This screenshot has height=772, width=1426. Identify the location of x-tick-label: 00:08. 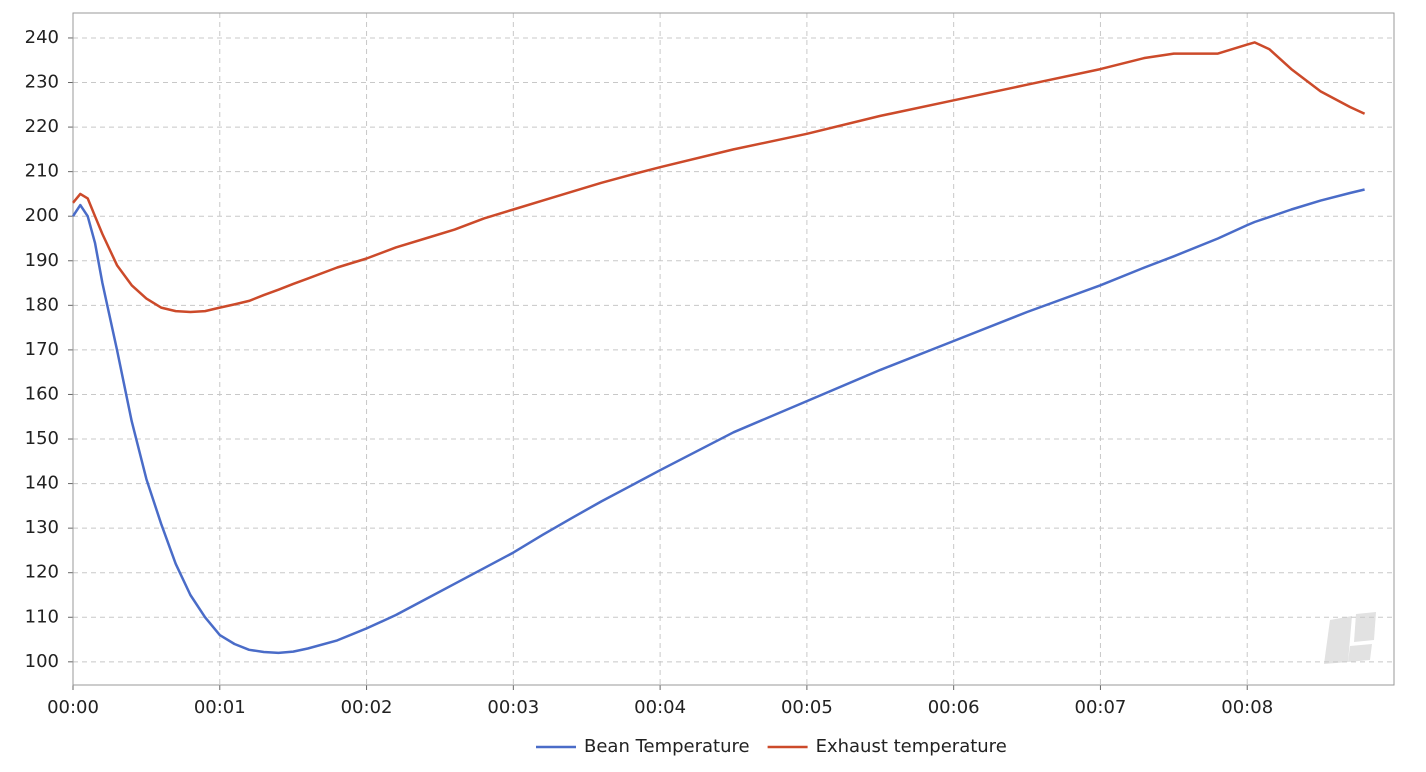
(1247, 707).